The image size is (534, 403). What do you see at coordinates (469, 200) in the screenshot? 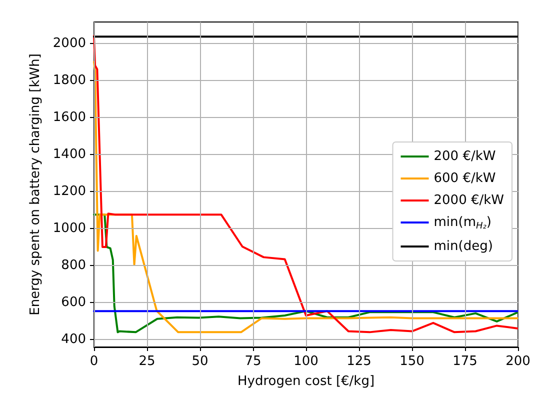
I see `legend-label: 2000 €/kW` at bounding box center [469, 200].